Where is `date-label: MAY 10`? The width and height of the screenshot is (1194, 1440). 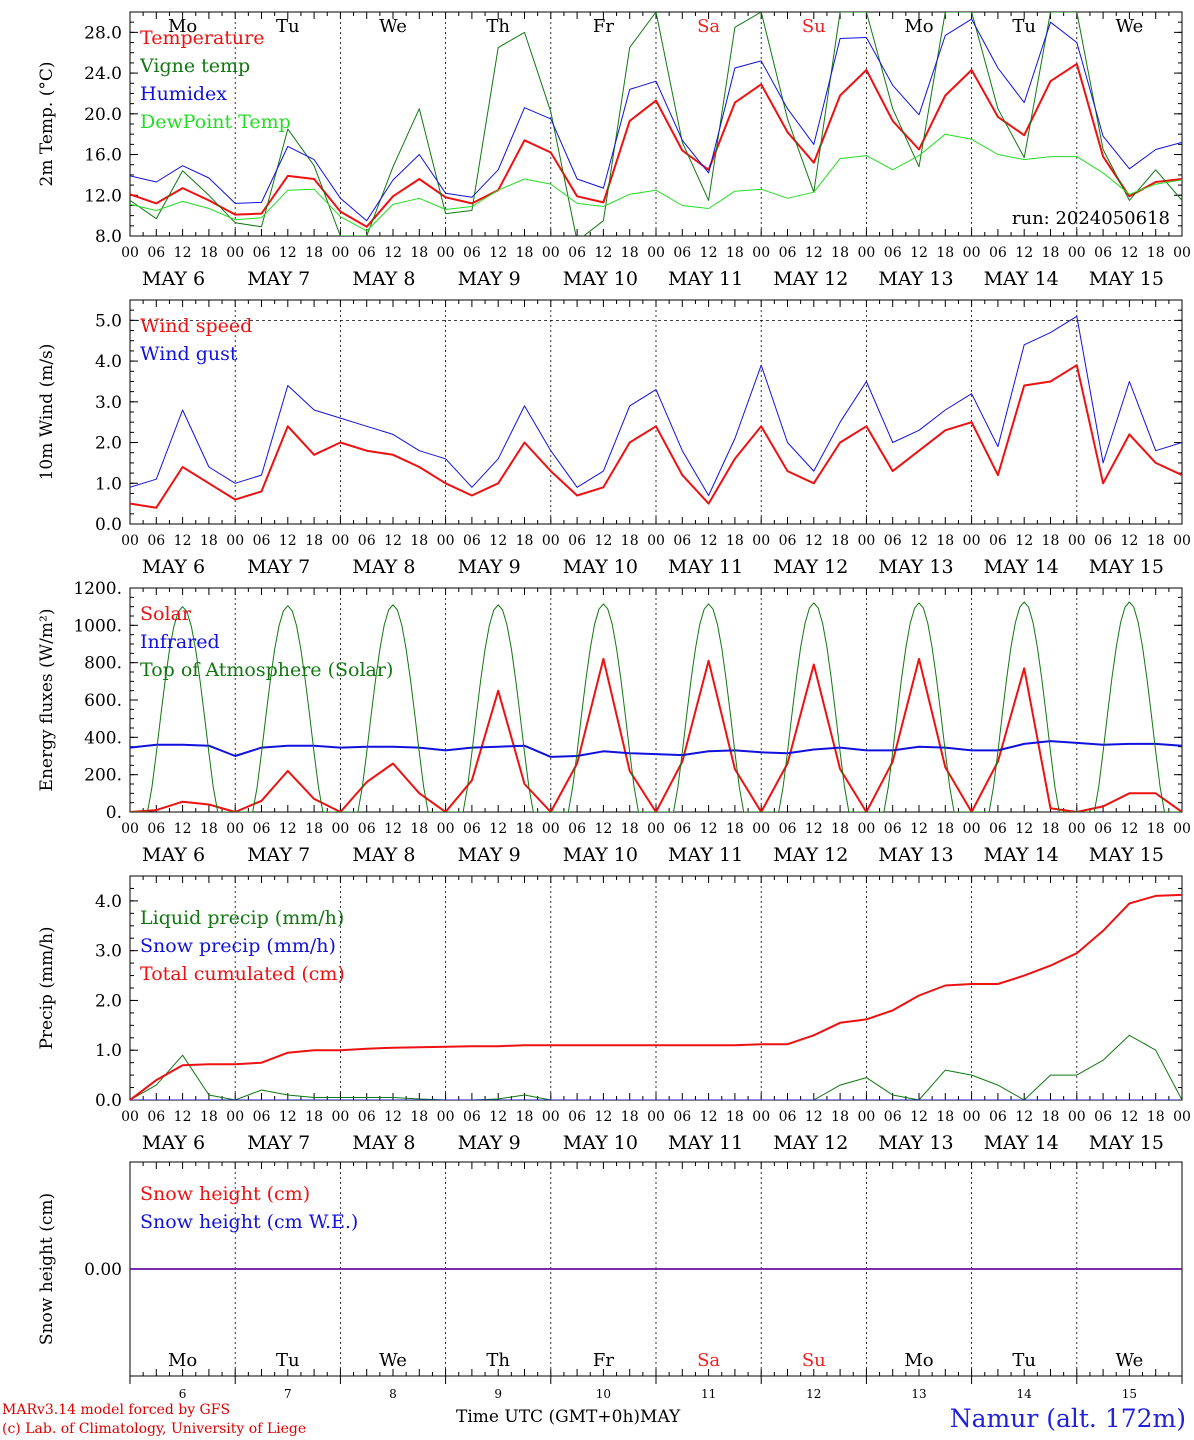
date-label: MAY 10 is located at coordinates (600, 567).